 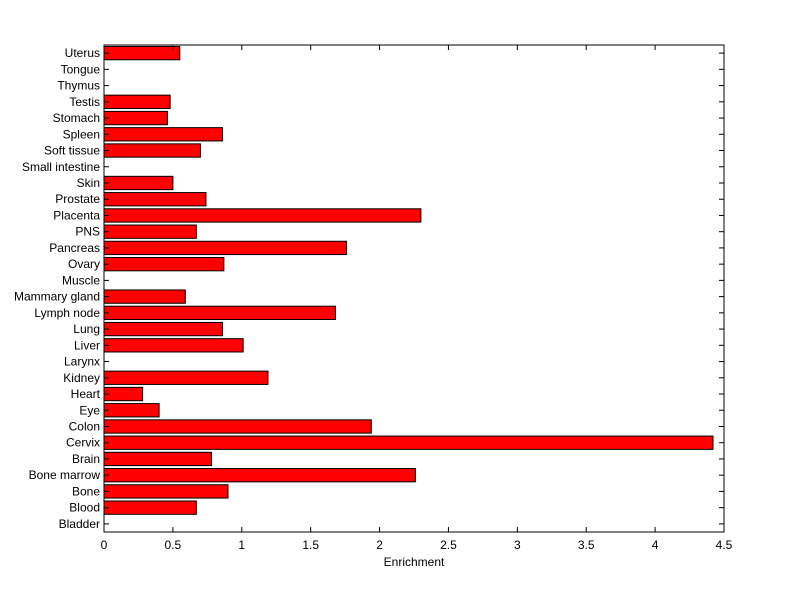 What do you see at coordinates (84, 264) in the screenshot?
I see `y-tick-label: Ovary` at bounding box center [84, 264].